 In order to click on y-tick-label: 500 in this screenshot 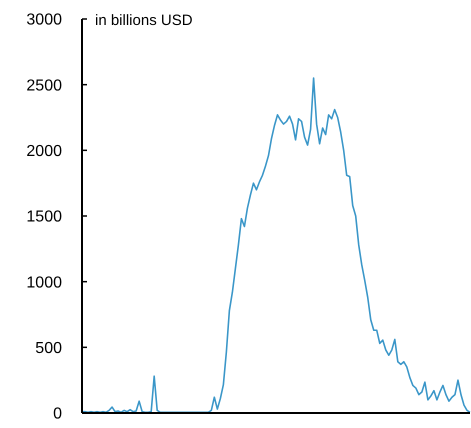, I will do `click(48, 348)`.